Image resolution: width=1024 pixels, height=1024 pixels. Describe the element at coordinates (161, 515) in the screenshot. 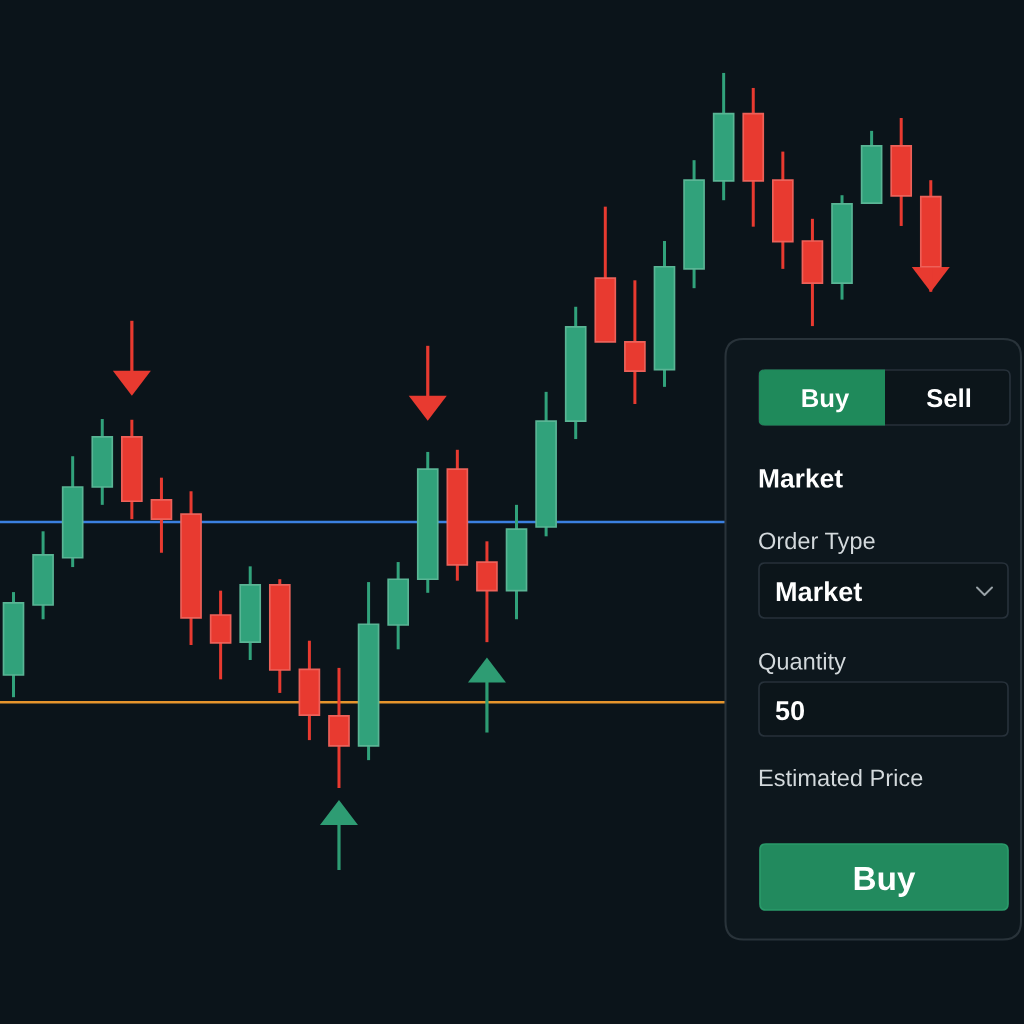

I see `candlestick` at that location.